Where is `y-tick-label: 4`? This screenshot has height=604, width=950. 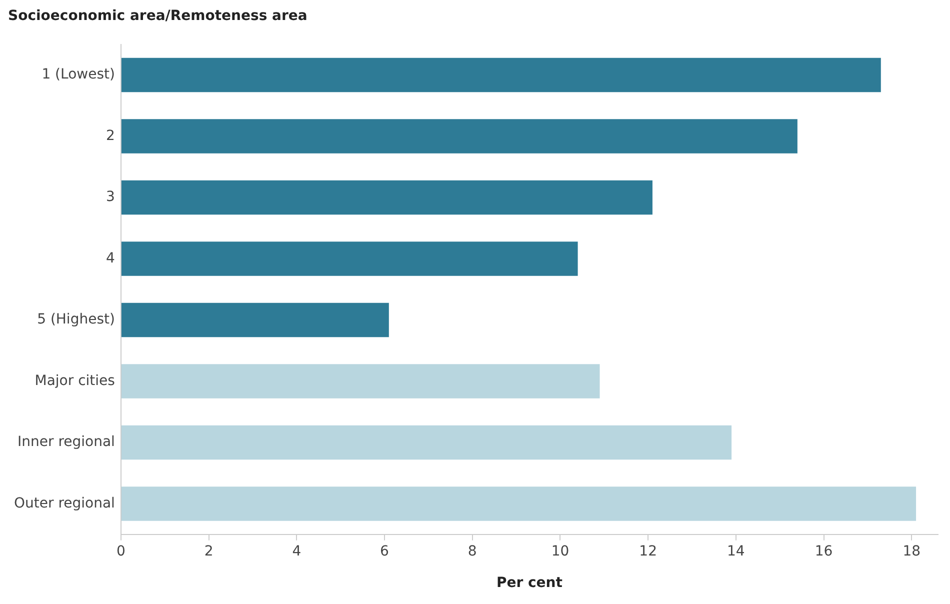 y-tick-label: 4 is located at coordinates (111, 258).